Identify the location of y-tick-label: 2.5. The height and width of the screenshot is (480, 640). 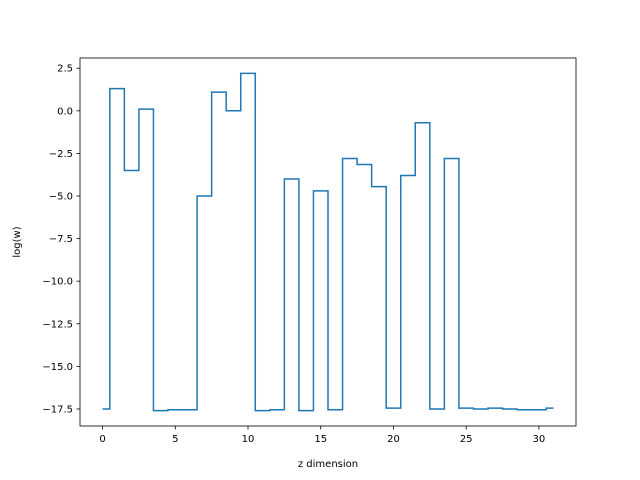
(65, 69).